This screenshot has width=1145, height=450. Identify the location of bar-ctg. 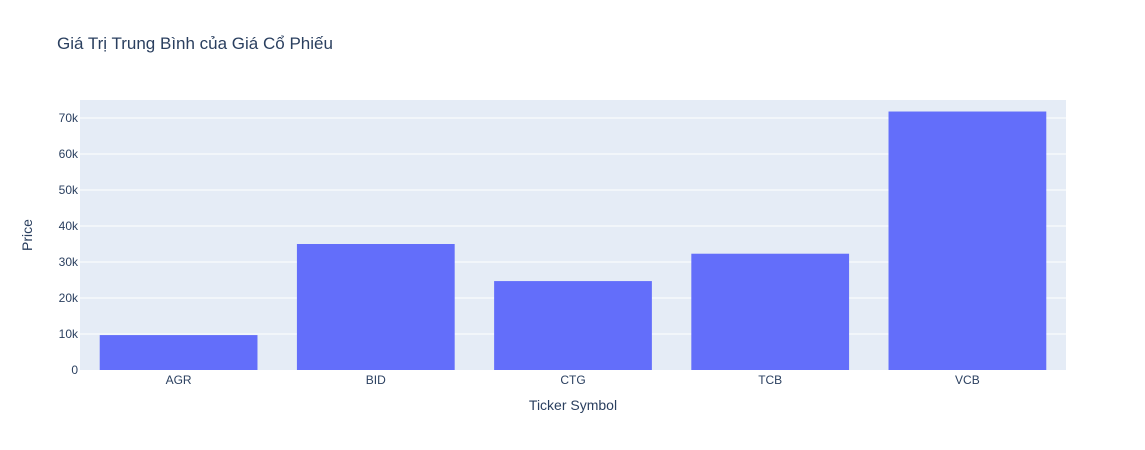
(573, 325).